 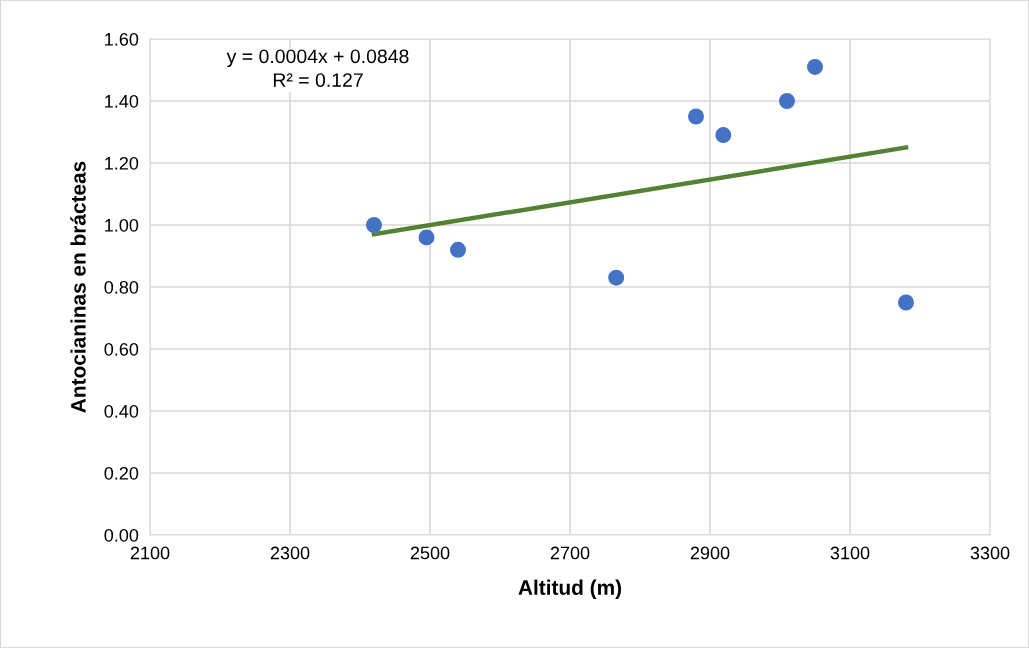 I want to click on y-tick-label: 0.80, so click(x=121, y=287).